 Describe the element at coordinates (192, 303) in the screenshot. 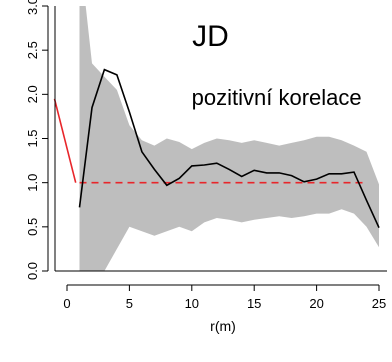

I see `x-tick-label: 10` at that location.